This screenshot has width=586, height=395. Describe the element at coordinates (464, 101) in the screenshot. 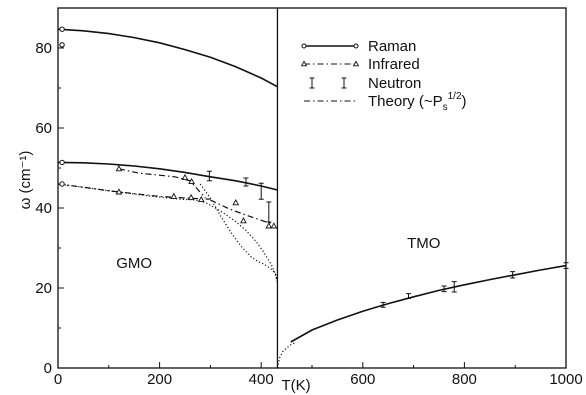

I see `legend-item-3-close: )` at that location.